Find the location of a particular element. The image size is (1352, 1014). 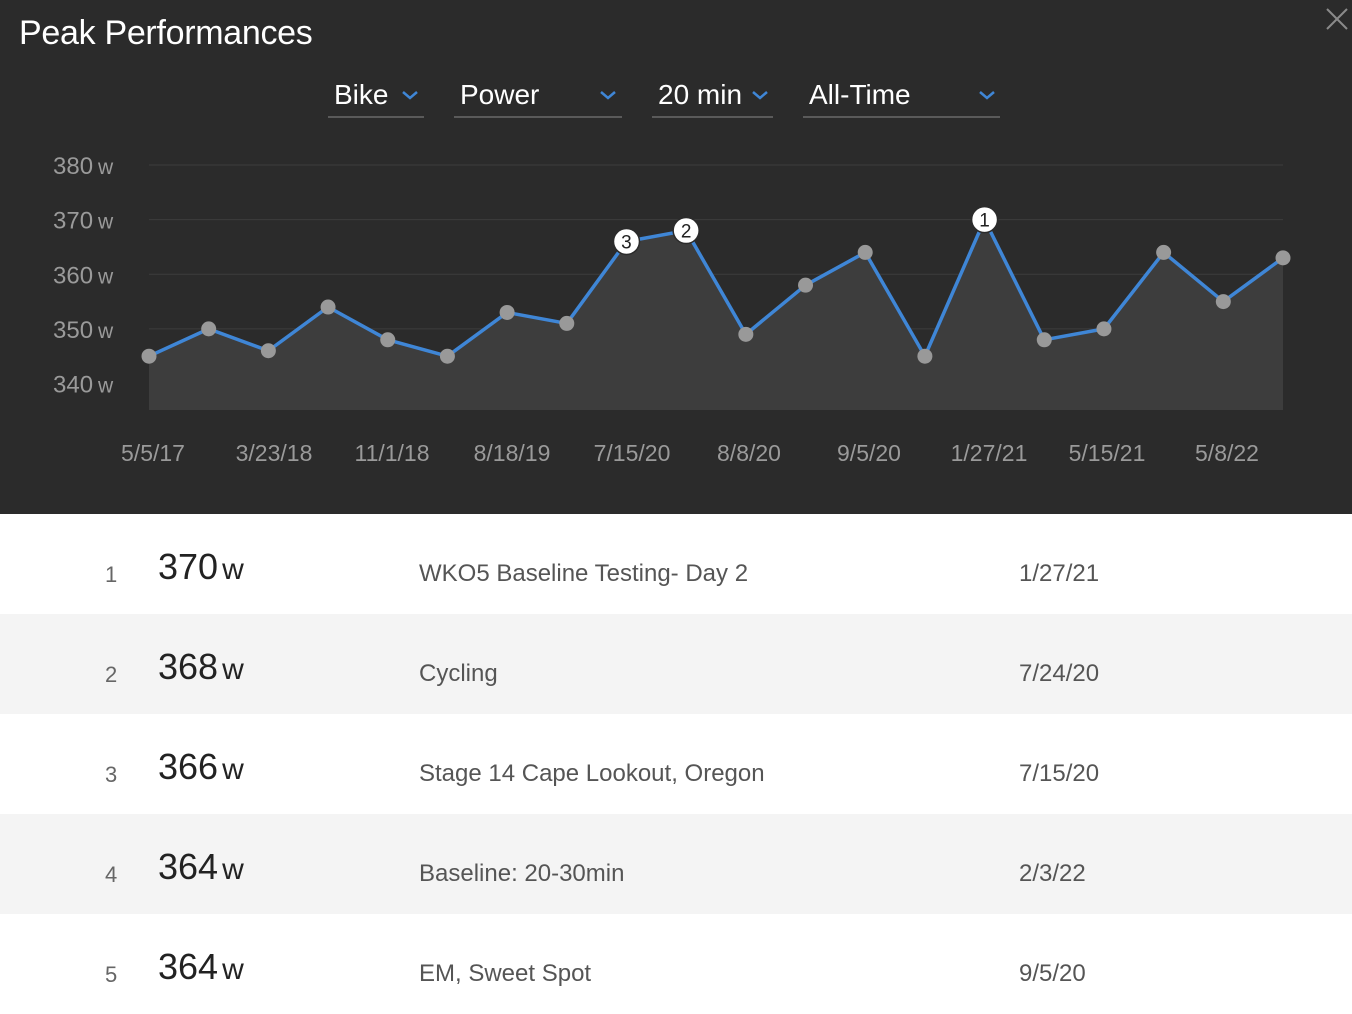

y-tick-label: 360 w is located at coordinates (83, 275).